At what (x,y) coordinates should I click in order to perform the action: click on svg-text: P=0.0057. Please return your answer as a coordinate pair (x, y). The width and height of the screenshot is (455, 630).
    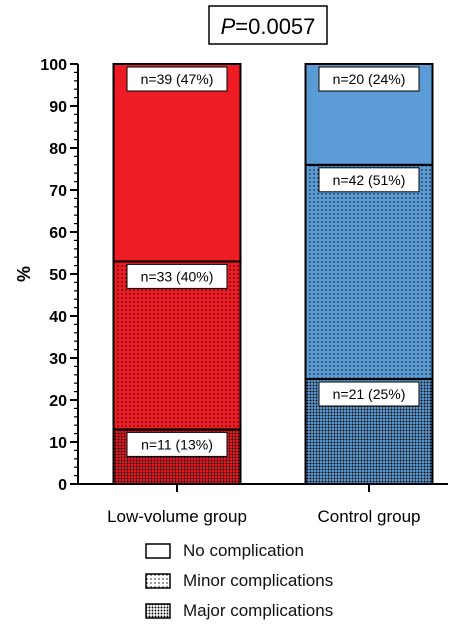
    Looking at the image, I should click on (268, 26).